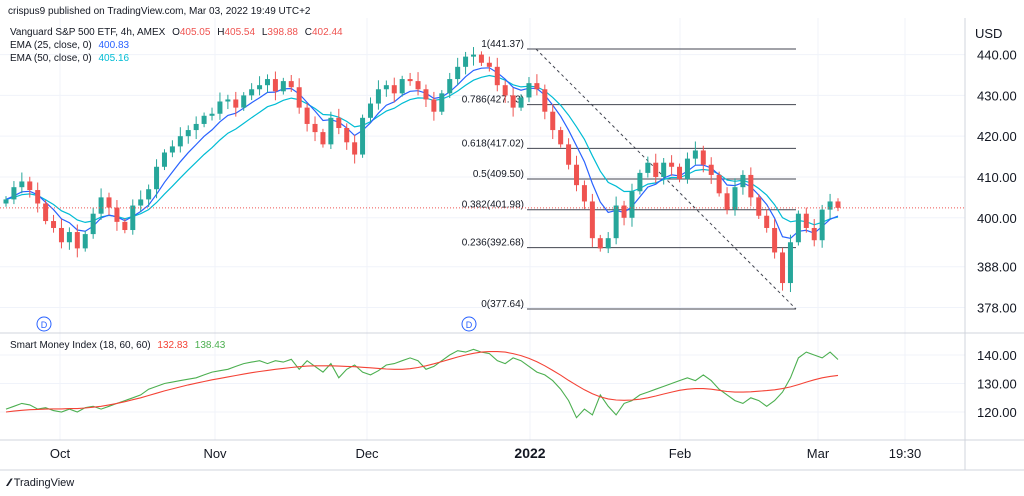  I want to click on y-tick-label: 400.00, so click(997, 218).